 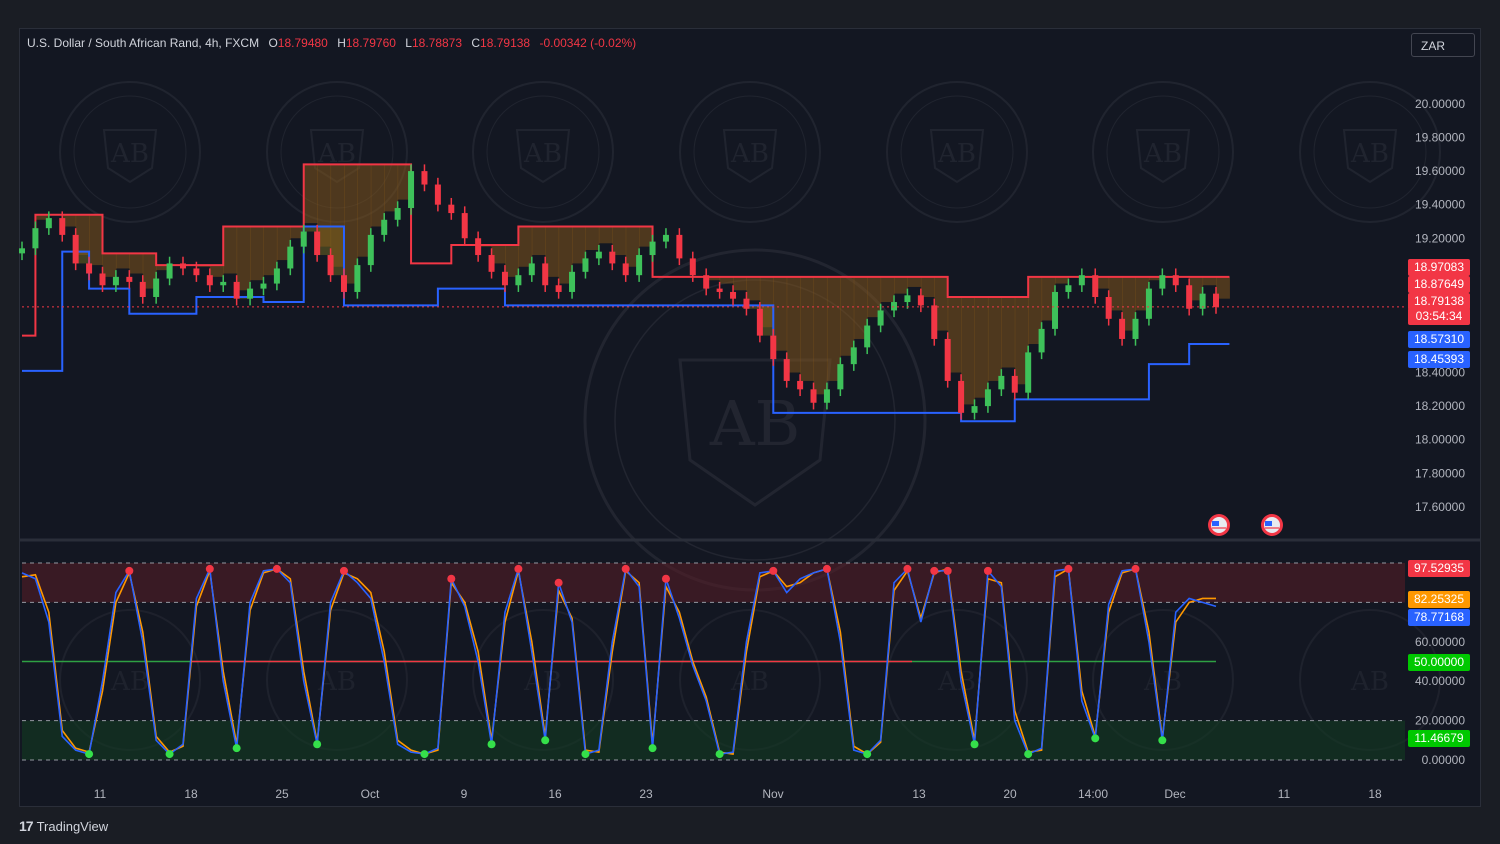 I want to click on oscillator-tag: 82.25325, so click(x=1439, y=599).